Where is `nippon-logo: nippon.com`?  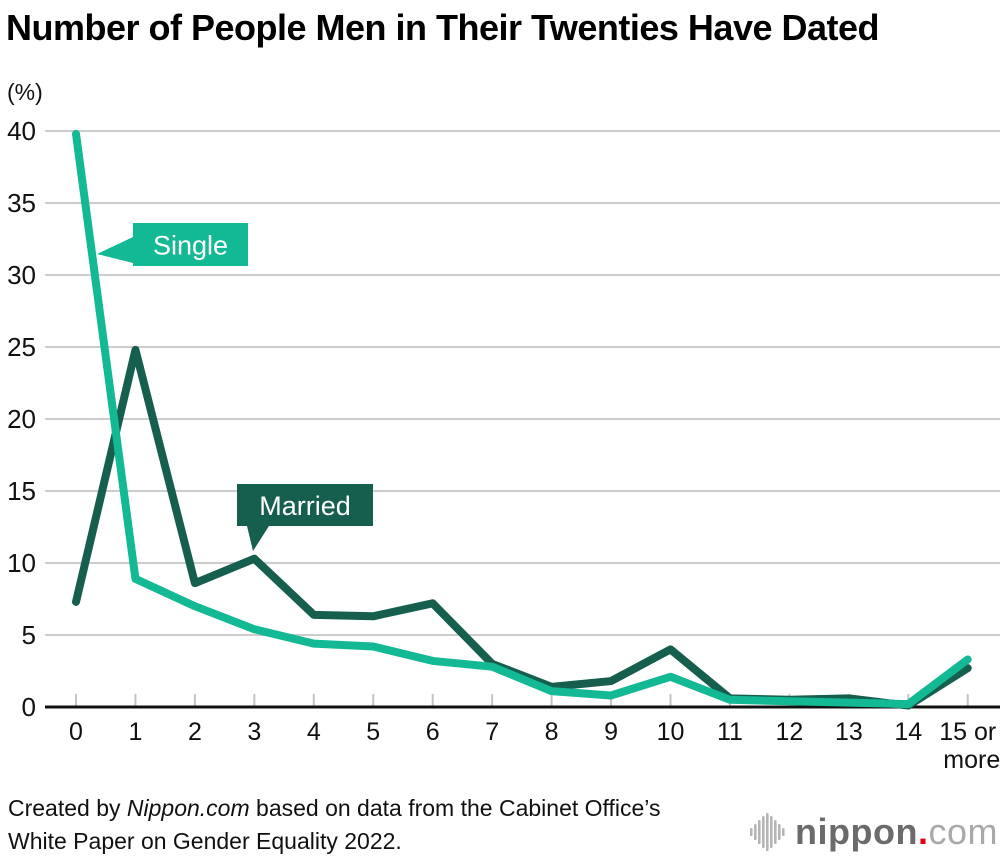
nippon-logo: nippon.com is located at coordinates (874, 832).